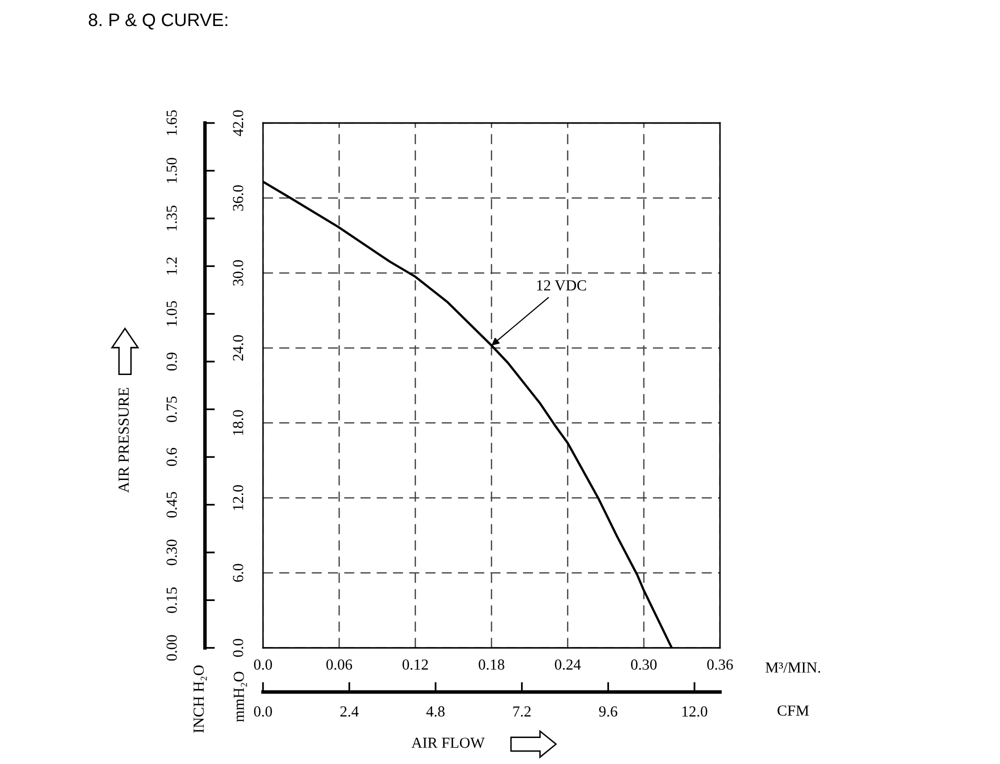  What do you see at coordinates (171, 409) in the screenshot?
I see `y2-tick-label: 0.75` at bounding box center [171, 409].